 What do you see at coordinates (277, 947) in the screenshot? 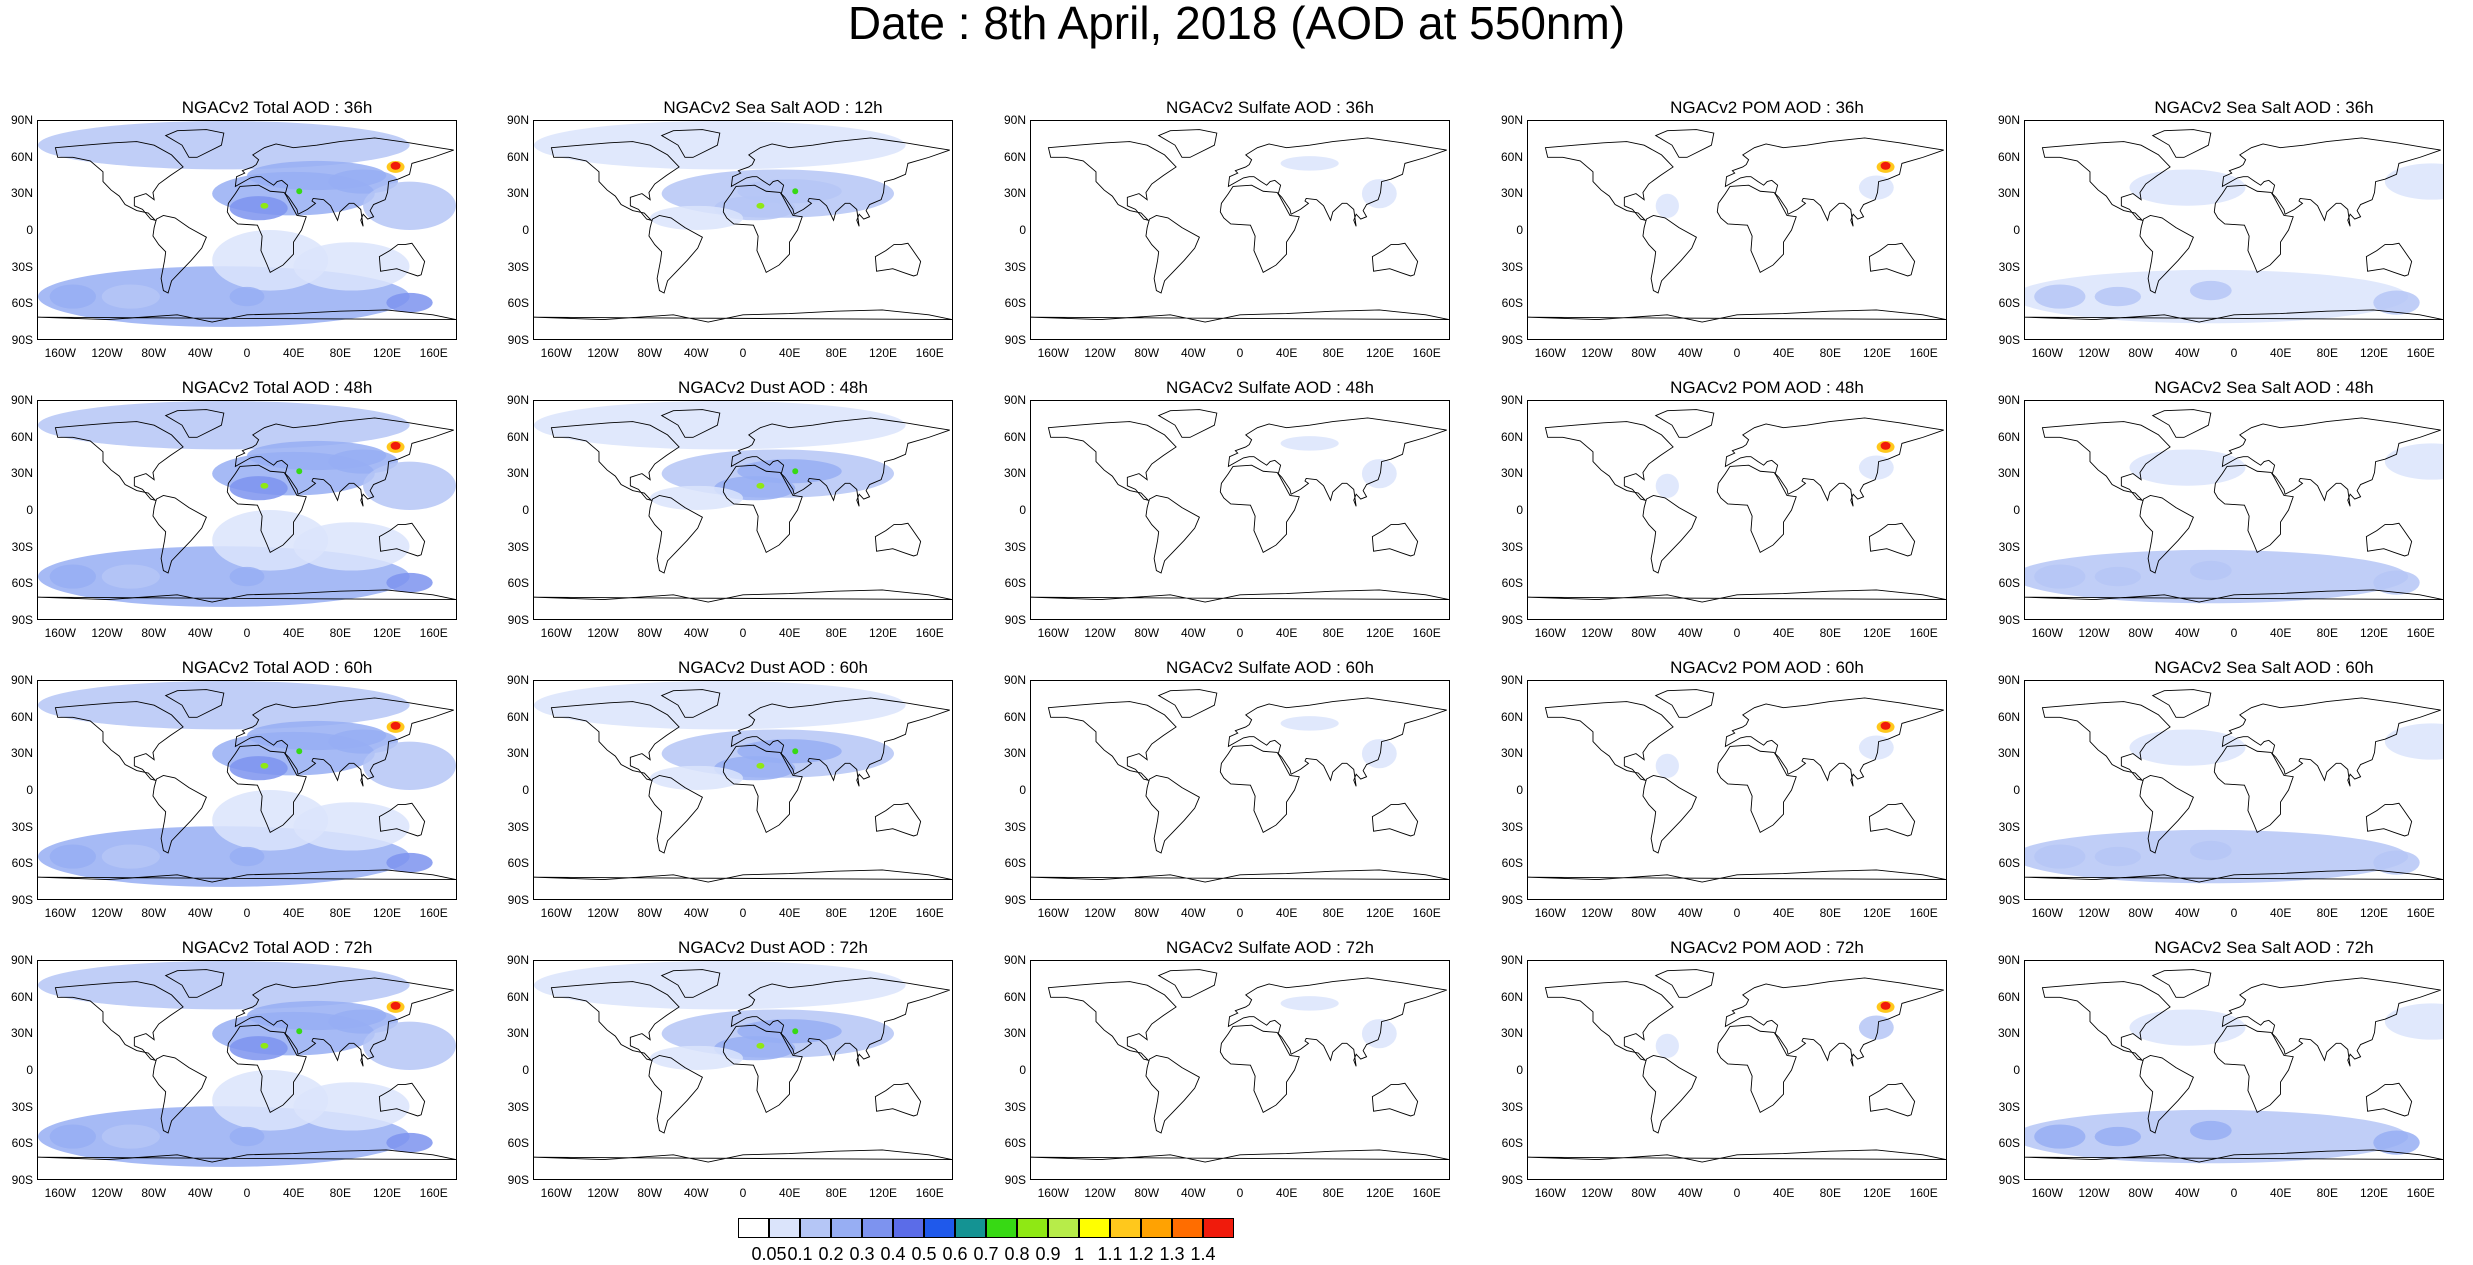
I see `panel-title: NGACv2 Total AOD : 72h` at bounding box center [277, 947].